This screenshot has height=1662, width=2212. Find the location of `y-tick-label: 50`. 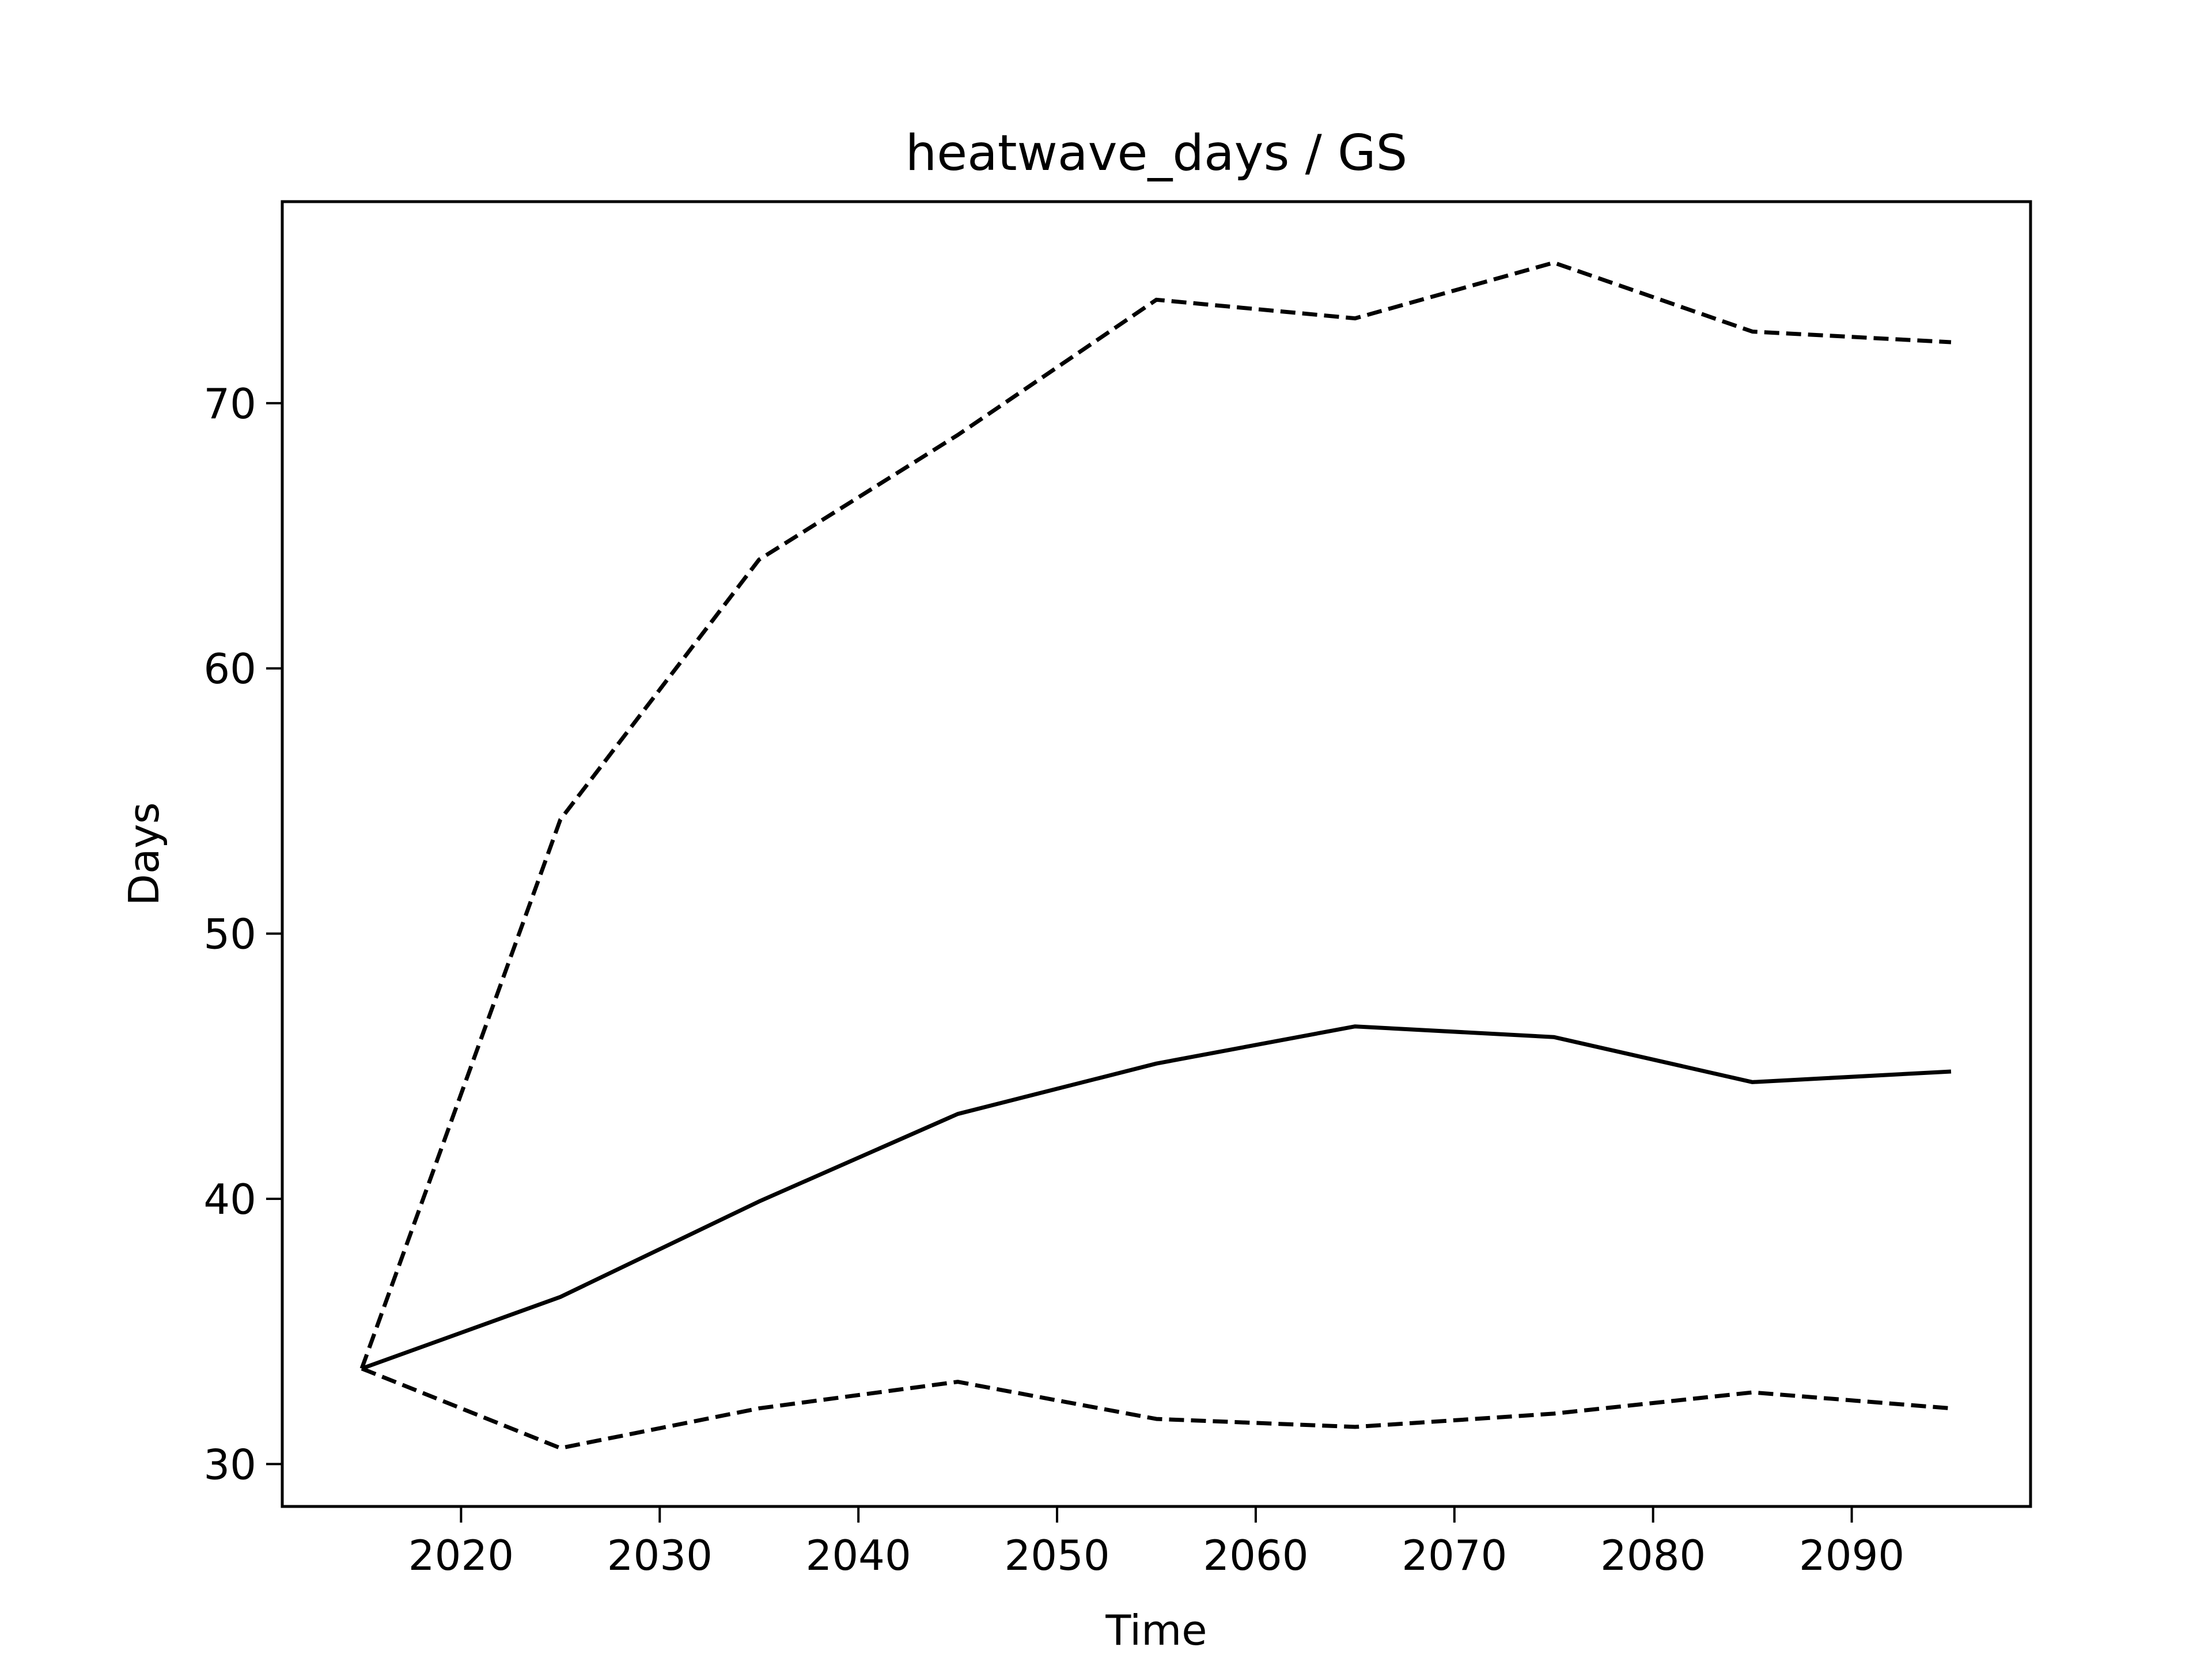

y-tick-label: 50 is located at coordinates (229, 934).